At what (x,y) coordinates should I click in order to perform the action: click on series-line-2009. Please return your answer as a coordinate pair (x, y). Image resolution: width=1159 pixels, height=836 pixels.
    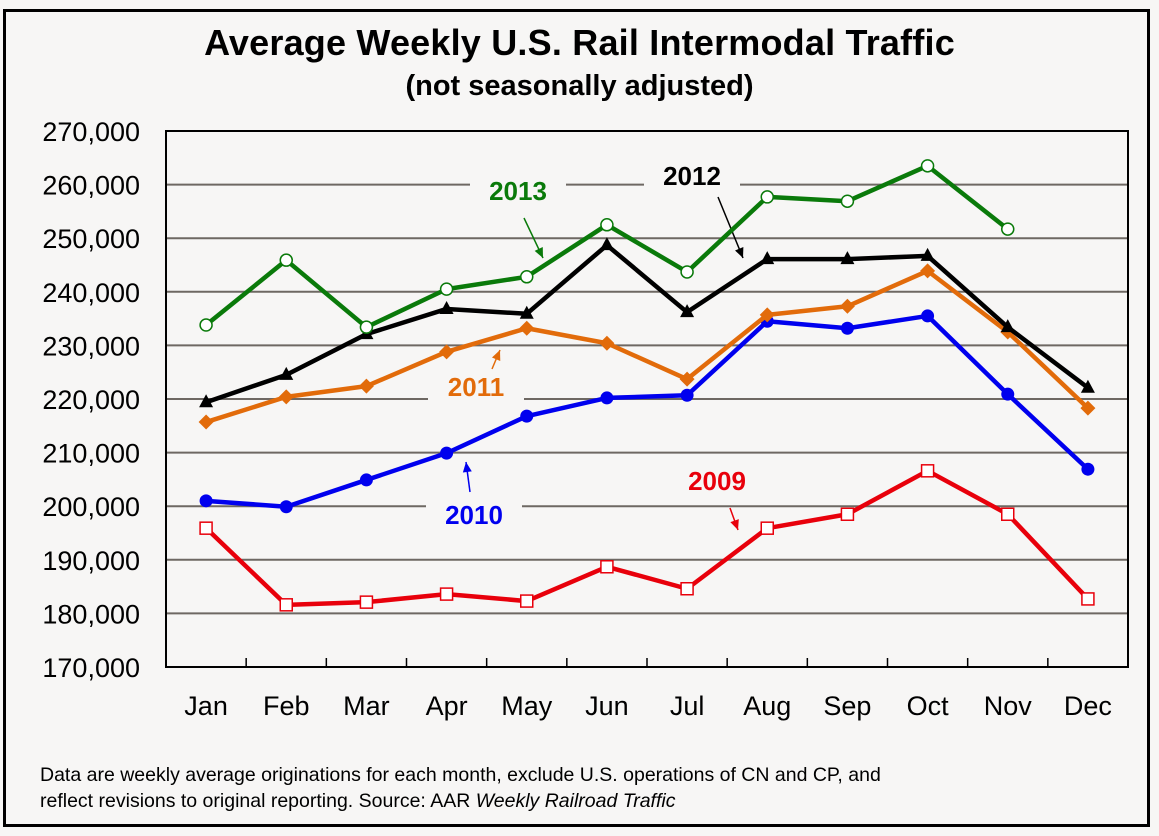
    Looking at the image, I should click on (647, 538).